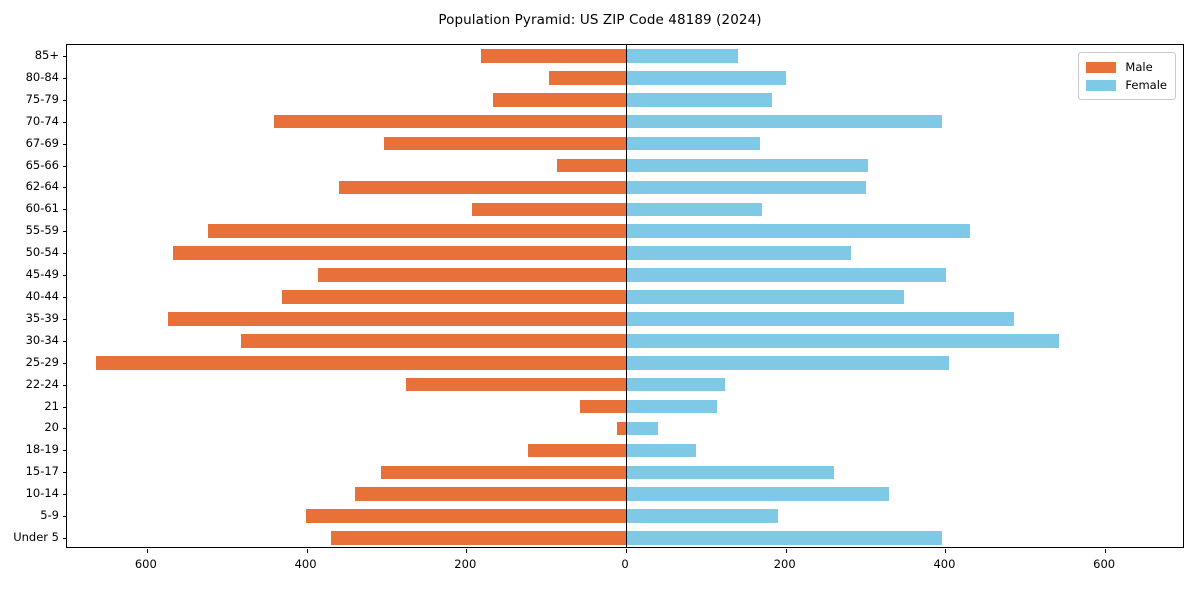 Image resolution: width=1200 pixels, height=600 pixels. I want to click on y-axis-tick-label: 35-39, so click(42, 317).